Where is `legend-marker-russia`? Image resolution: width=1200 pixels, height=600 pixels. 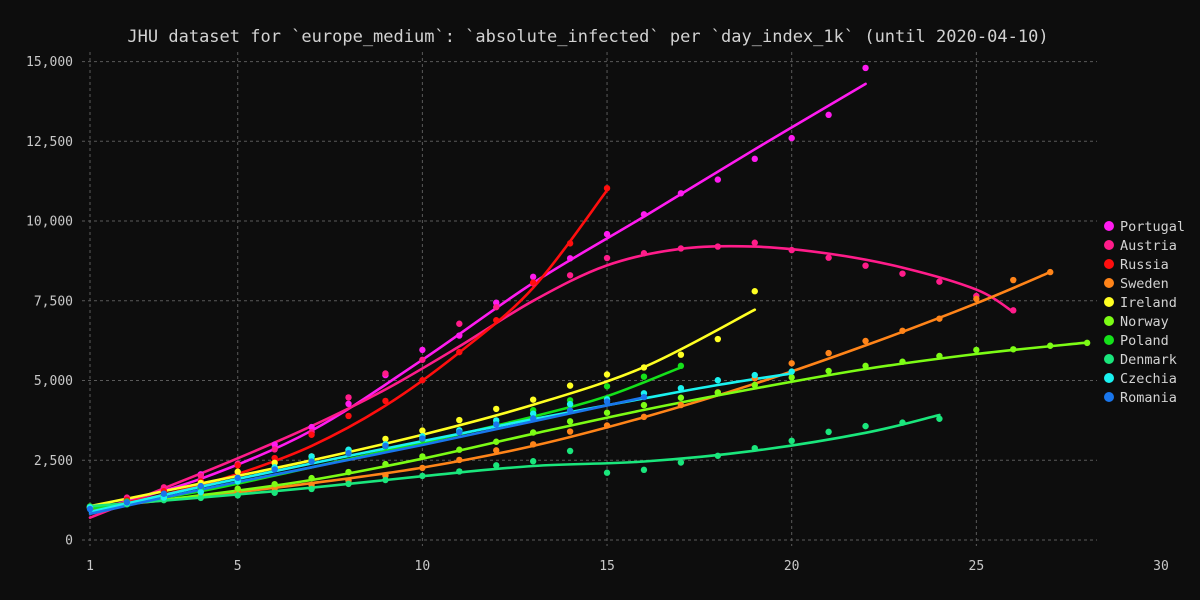
legend-marker-russia is located at coordinates (1109, 264).